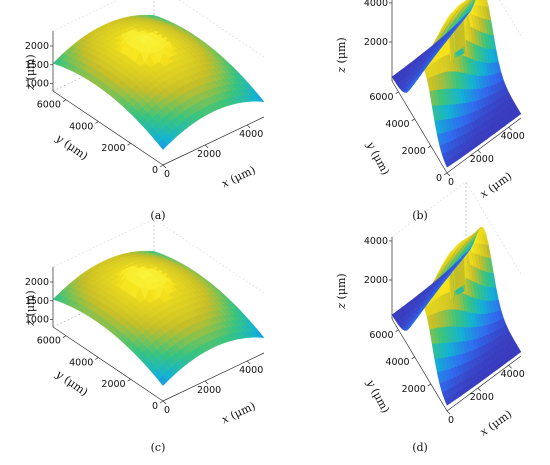 Image resolution: width=550 pixels, height=465 pixels. I want to click on panel-label-a: (a), so click(158, 215).